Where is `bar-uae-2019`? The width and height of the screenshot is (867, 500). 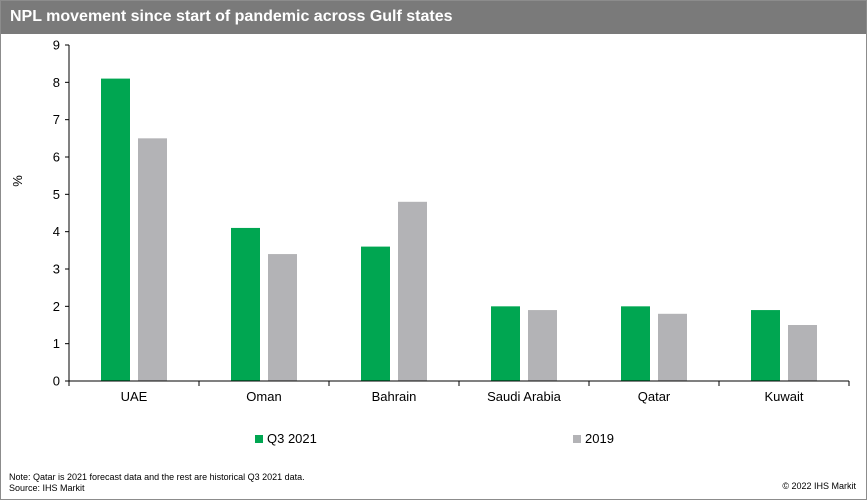 bar-uae-2019 is located at coordinates (152, 259).